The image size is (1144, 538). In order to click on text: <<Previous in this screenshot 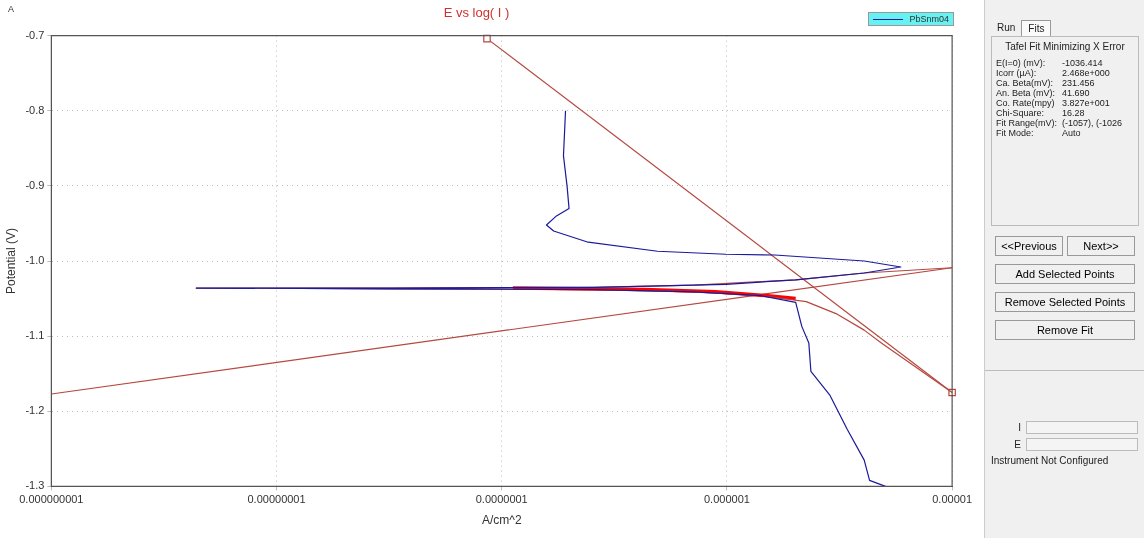, I will do `click(1029, 246)`.